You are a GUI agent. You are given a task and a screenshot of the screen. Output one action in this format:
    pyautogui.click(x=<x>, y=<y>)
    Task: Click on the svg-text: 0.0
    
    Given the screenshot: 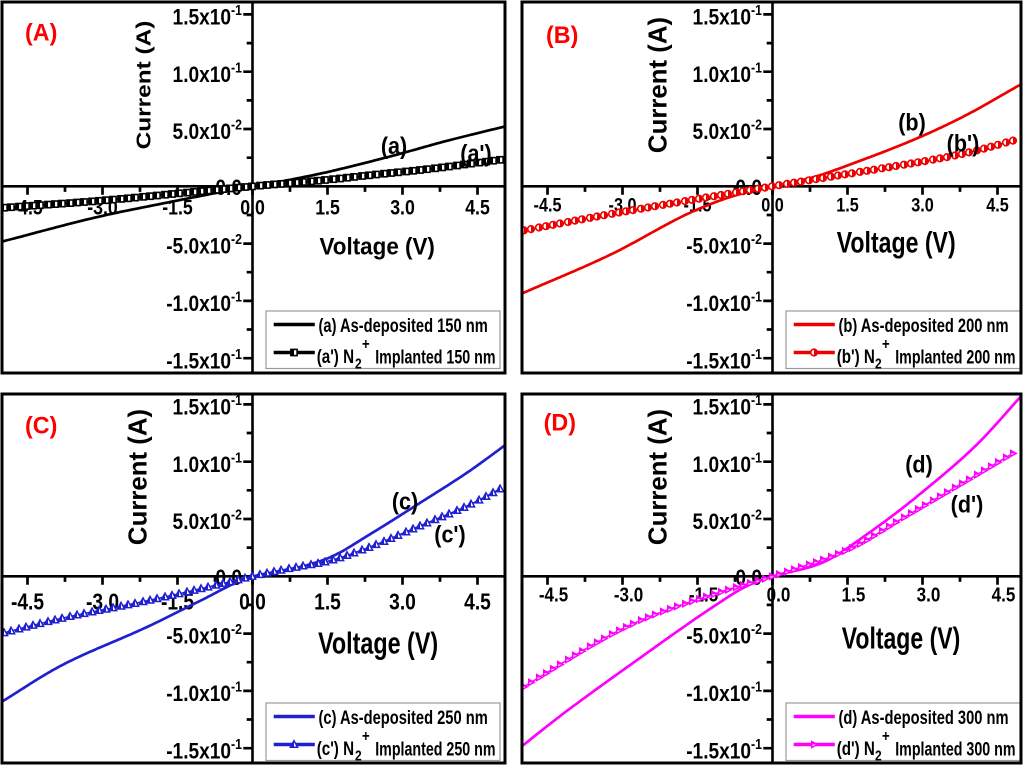 What is the action you would take?
    pyautogui.click(x=779, y=594)
    